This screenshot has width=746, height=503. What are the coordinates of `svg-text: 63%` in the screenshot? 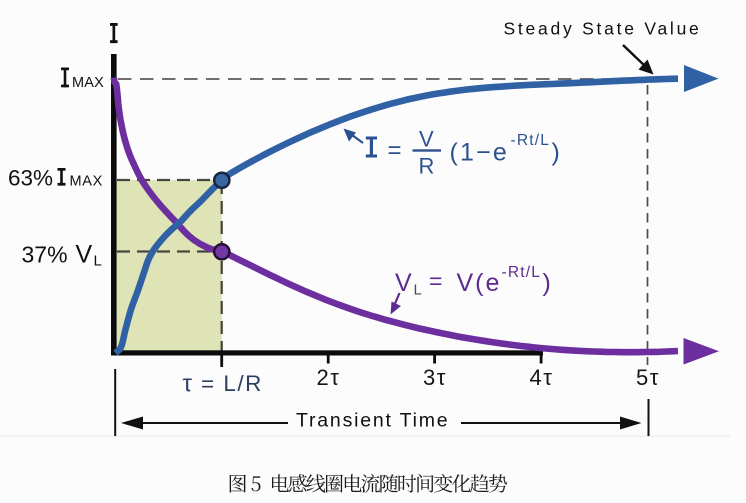 It's located at (30, 178).